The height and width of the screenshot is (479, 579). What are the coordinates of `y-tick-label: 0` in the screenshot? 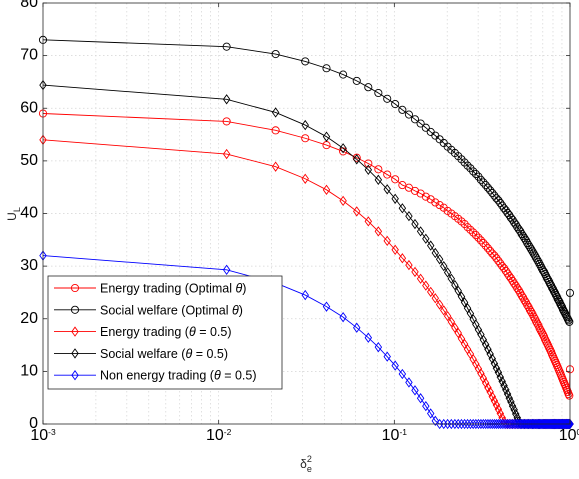 It's located at (33, 423).